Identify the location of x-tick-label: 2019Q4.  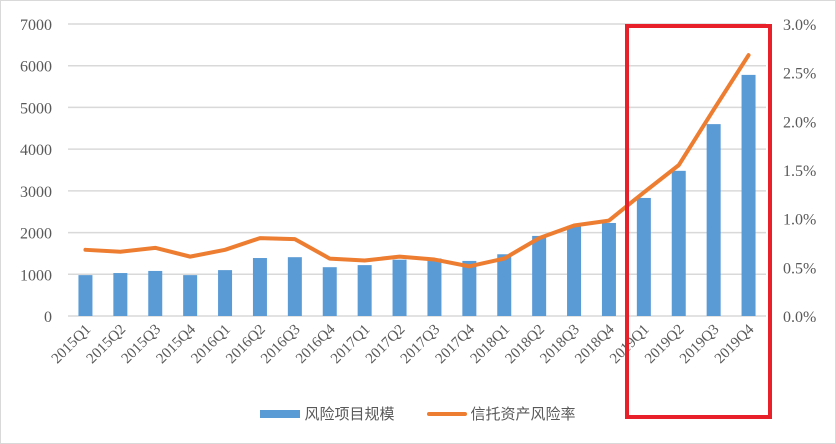
(735, 344).